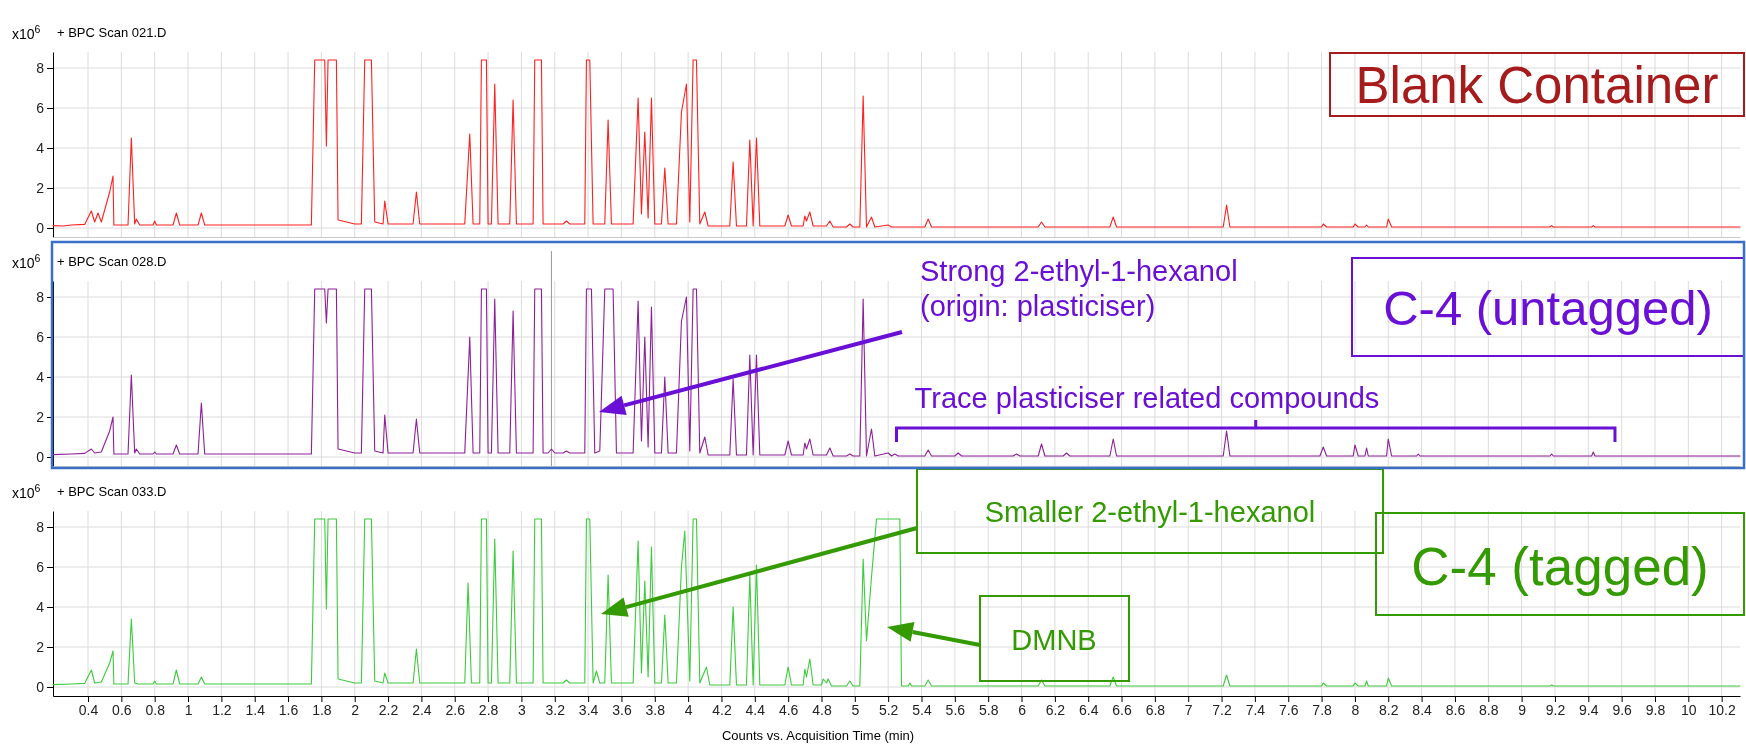 The image size is (1746, 745). I want to click on x-tick-label: 0.8, so click(155, 709).